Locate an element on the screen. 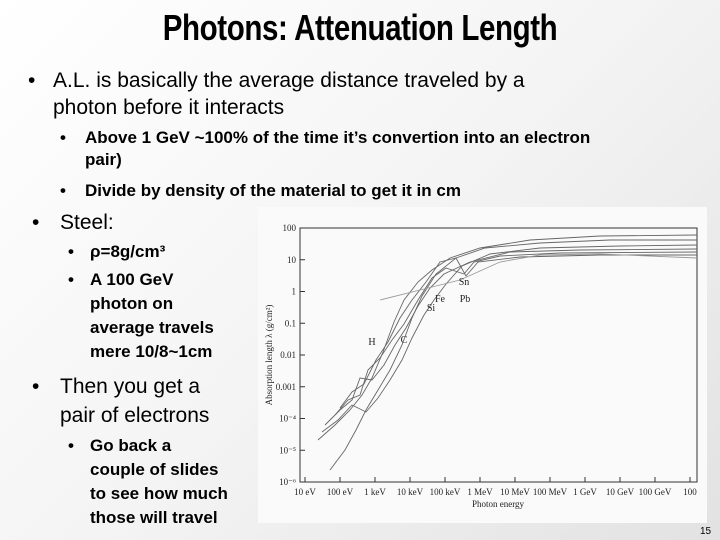  curve-label: Sn is located at coordinates (464, 282).